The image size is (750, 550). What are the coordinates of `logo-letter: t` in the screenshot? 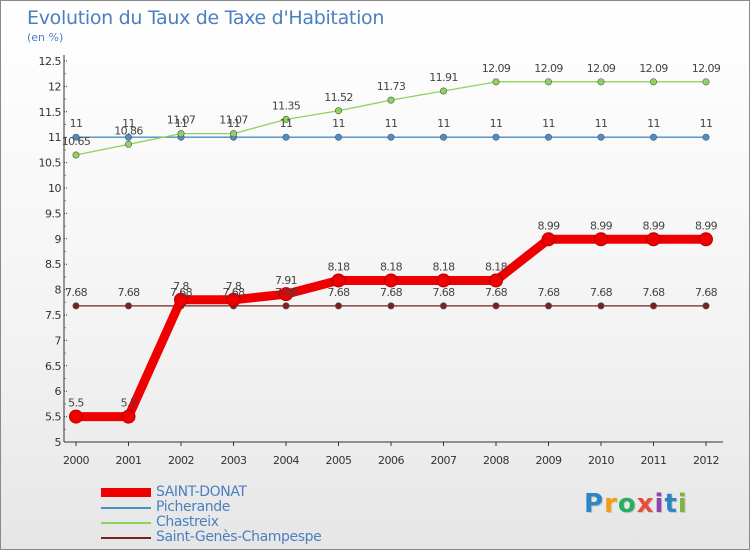 It's located at (671, 504).